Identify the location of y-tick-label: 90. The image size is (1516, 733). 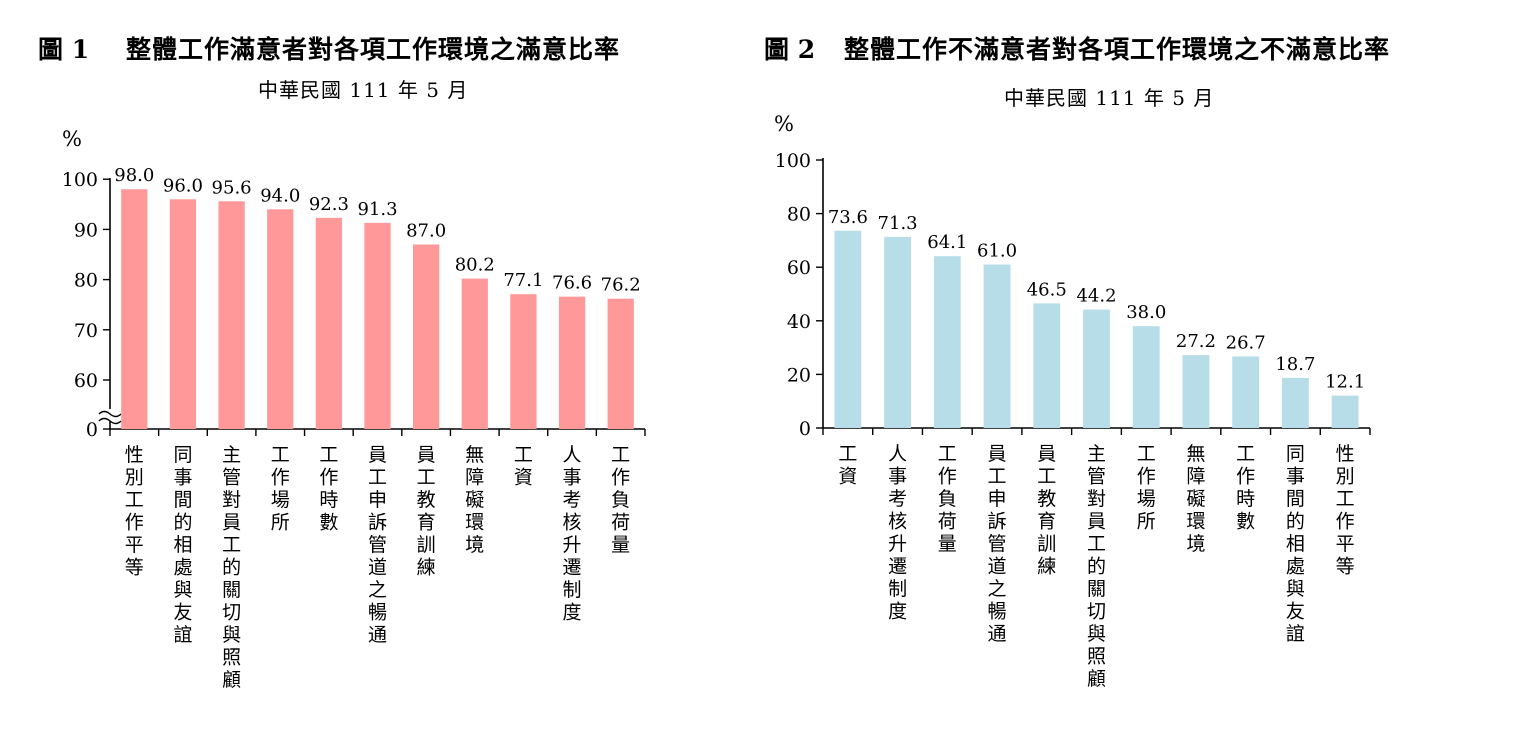
(86, 230).